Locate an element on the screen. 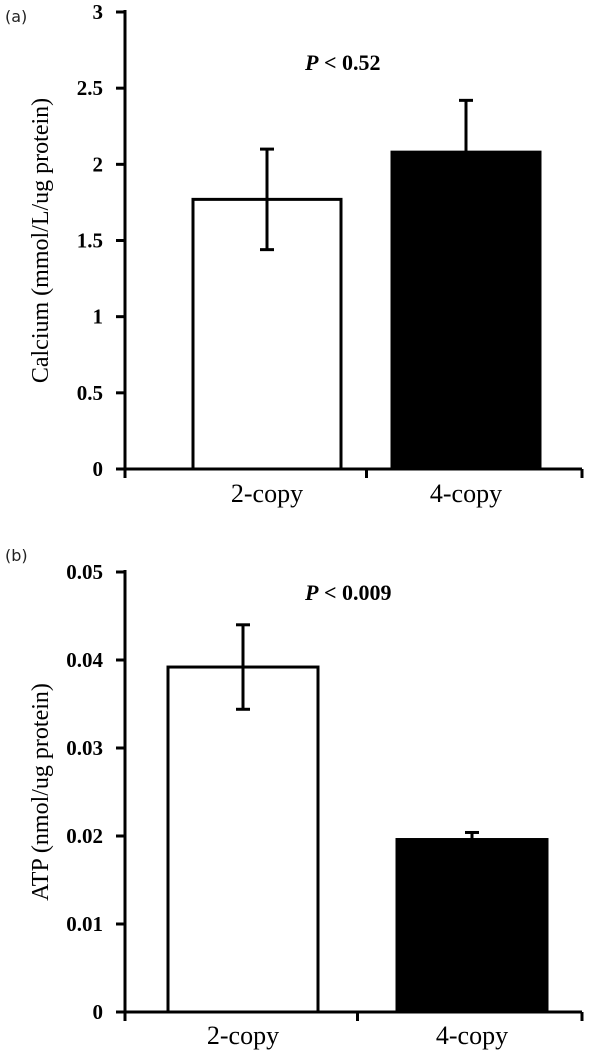 The width and height of the screenshot is (592, 1050). y-tick-label-a-4: 2 is located at coordinates (98, 164).